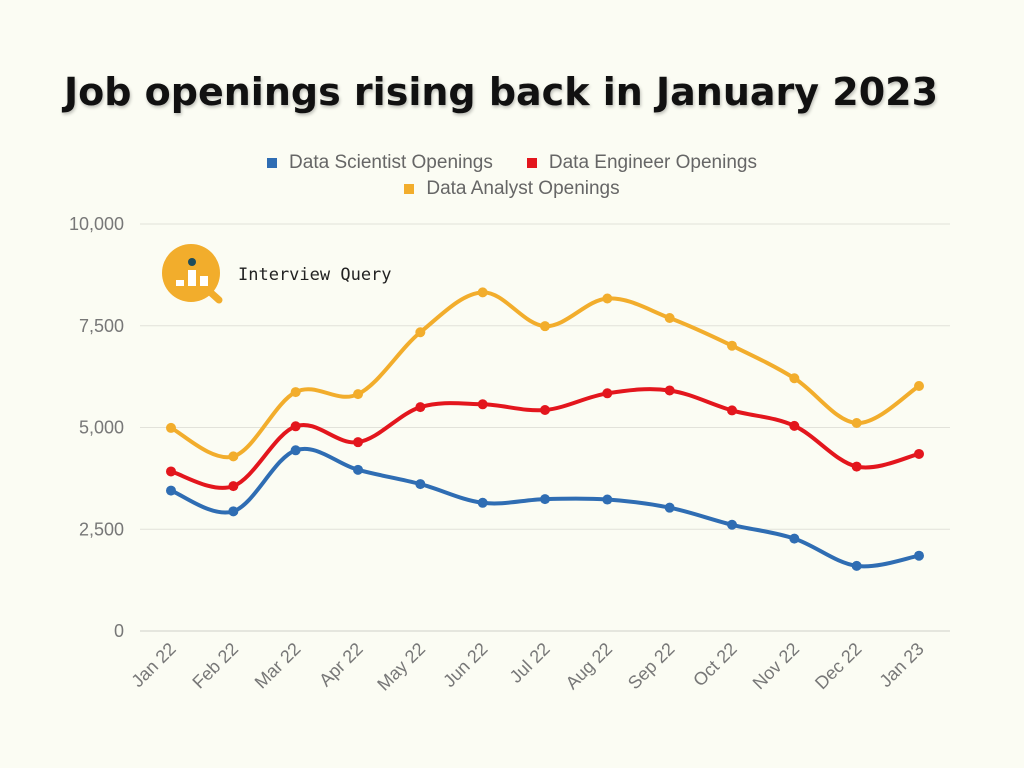 The width and height of the screenshot is (1024, 768). What do you see at coordinates (391, 162) in the screenshot?
I see `legend-label-data-scientist: Data Scientist Openings` at bounding box center [391, 162].